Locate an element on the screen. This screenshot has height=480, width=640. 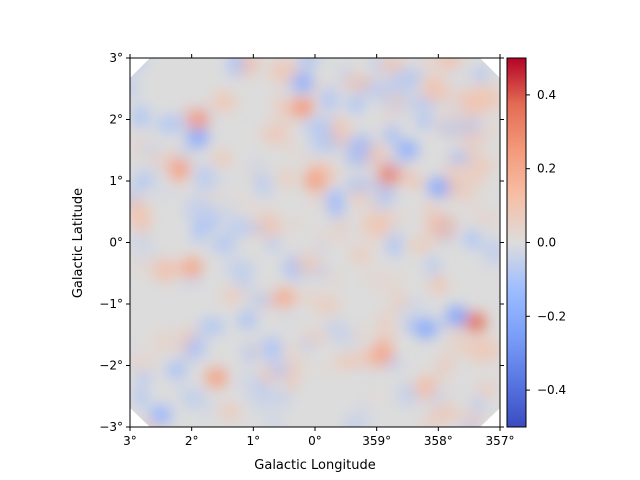
colorbar: 0.4 0.2 0.0 −0.2 −0.4 is located at coordinates (536, 242).